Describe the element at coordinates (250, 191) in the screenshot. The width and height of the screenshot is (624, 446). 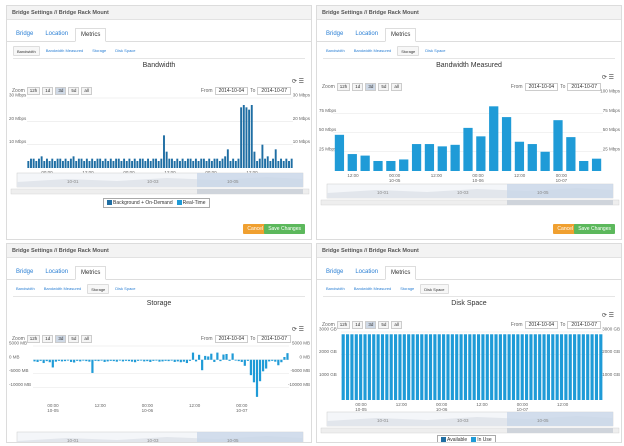
I see `scrollbar-thumb` at that location.